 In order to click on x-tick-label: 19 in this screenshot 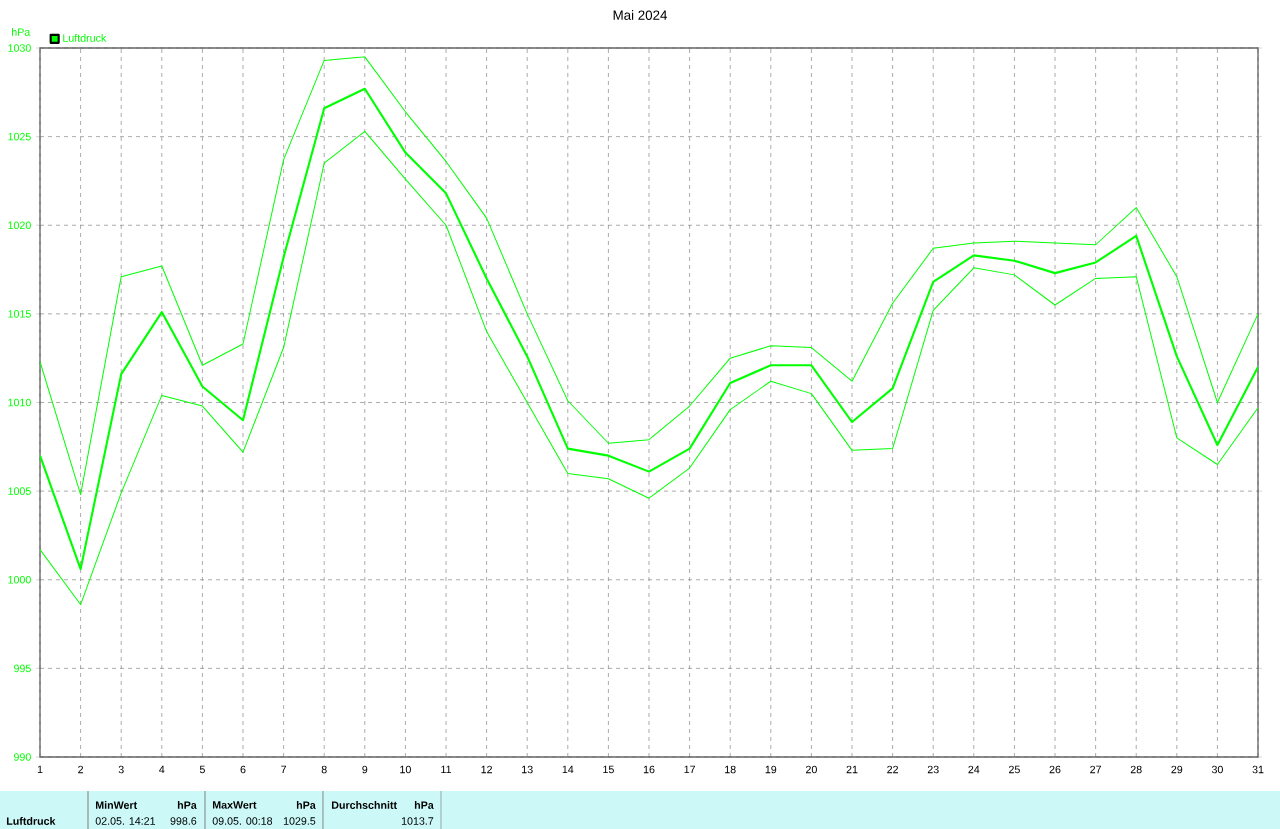, I will do `click(771, 769)`.